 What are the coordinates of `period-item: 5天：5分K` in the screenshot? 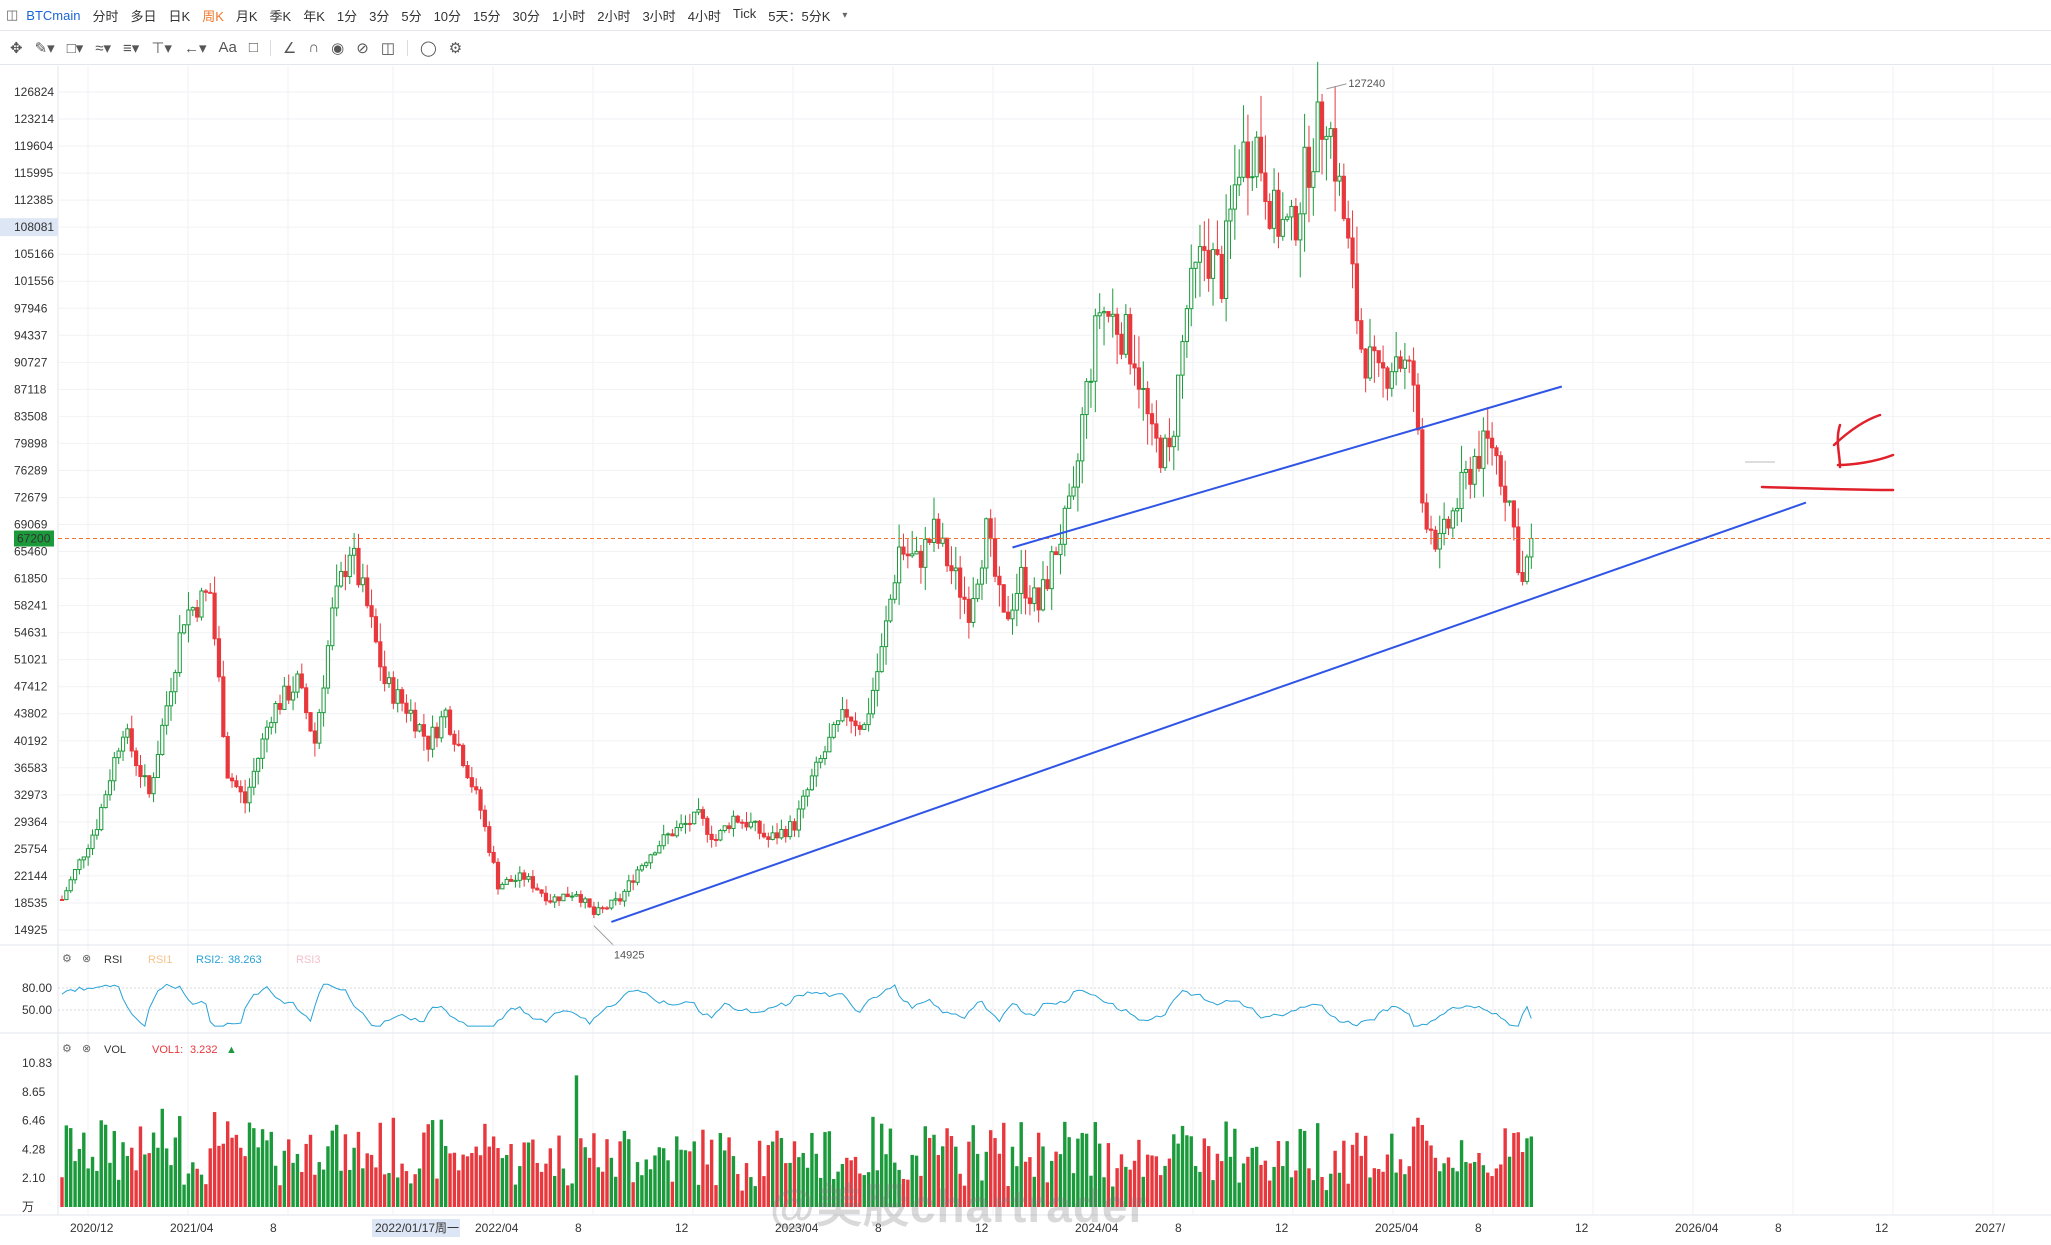 It's located at (799, 16).